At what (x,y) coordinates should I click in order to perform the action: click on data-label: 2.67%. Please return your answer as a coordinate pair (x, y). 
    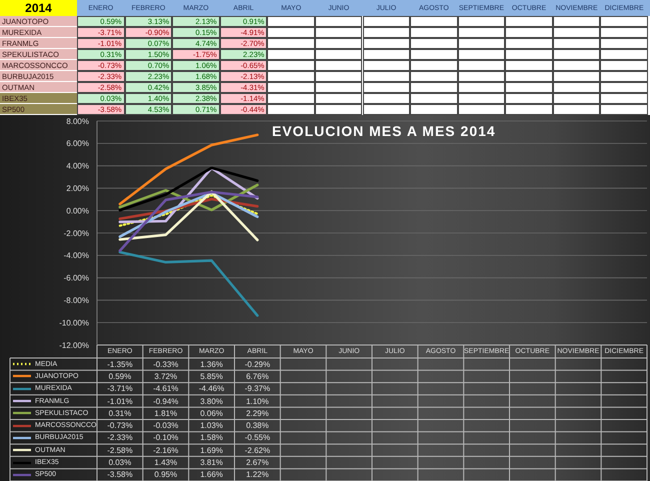
    Looking at the image, I should click on (257, 463).